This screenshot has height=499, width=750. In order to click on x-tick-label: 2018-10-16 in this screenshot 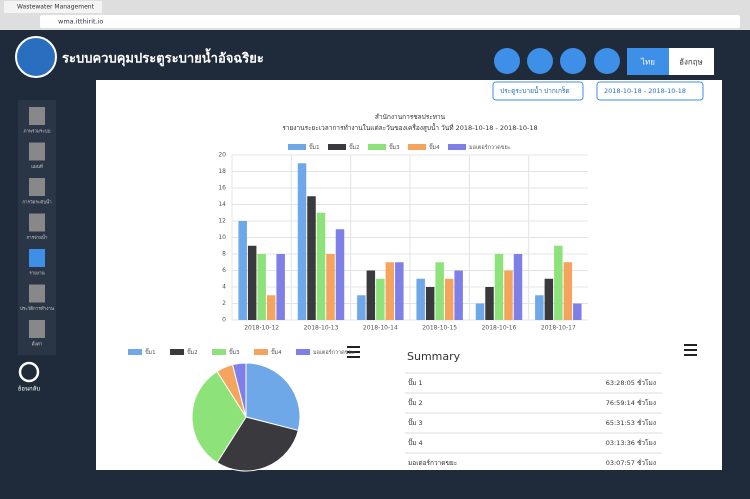, I will do `click(499, 328)`.